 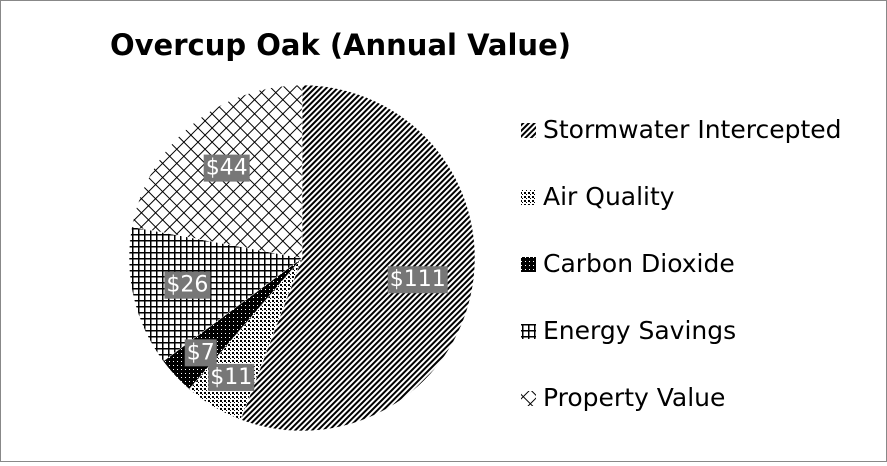 What do you see at coordinates (692, 129) in the screenshot?
I see `legend-label: Stormwater Intercepted` at bounding box center [692, 129].